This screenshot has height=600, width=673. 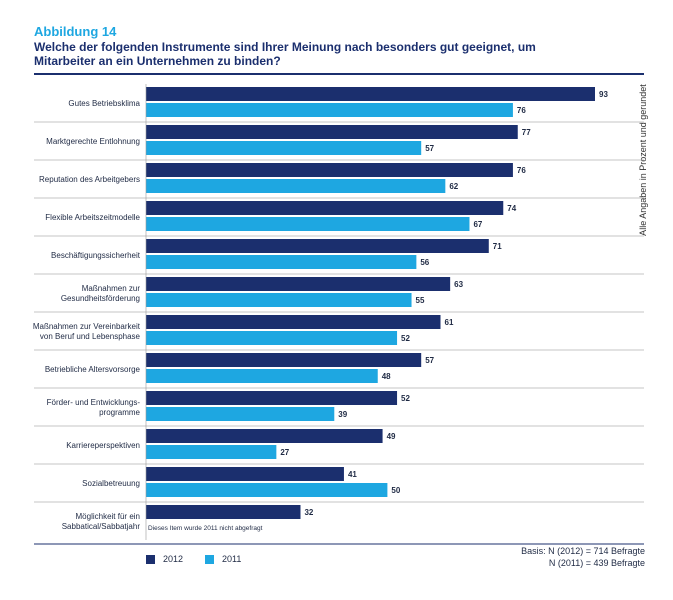 I want to click on value-label-2011: 62, so click(x=453, y=186).